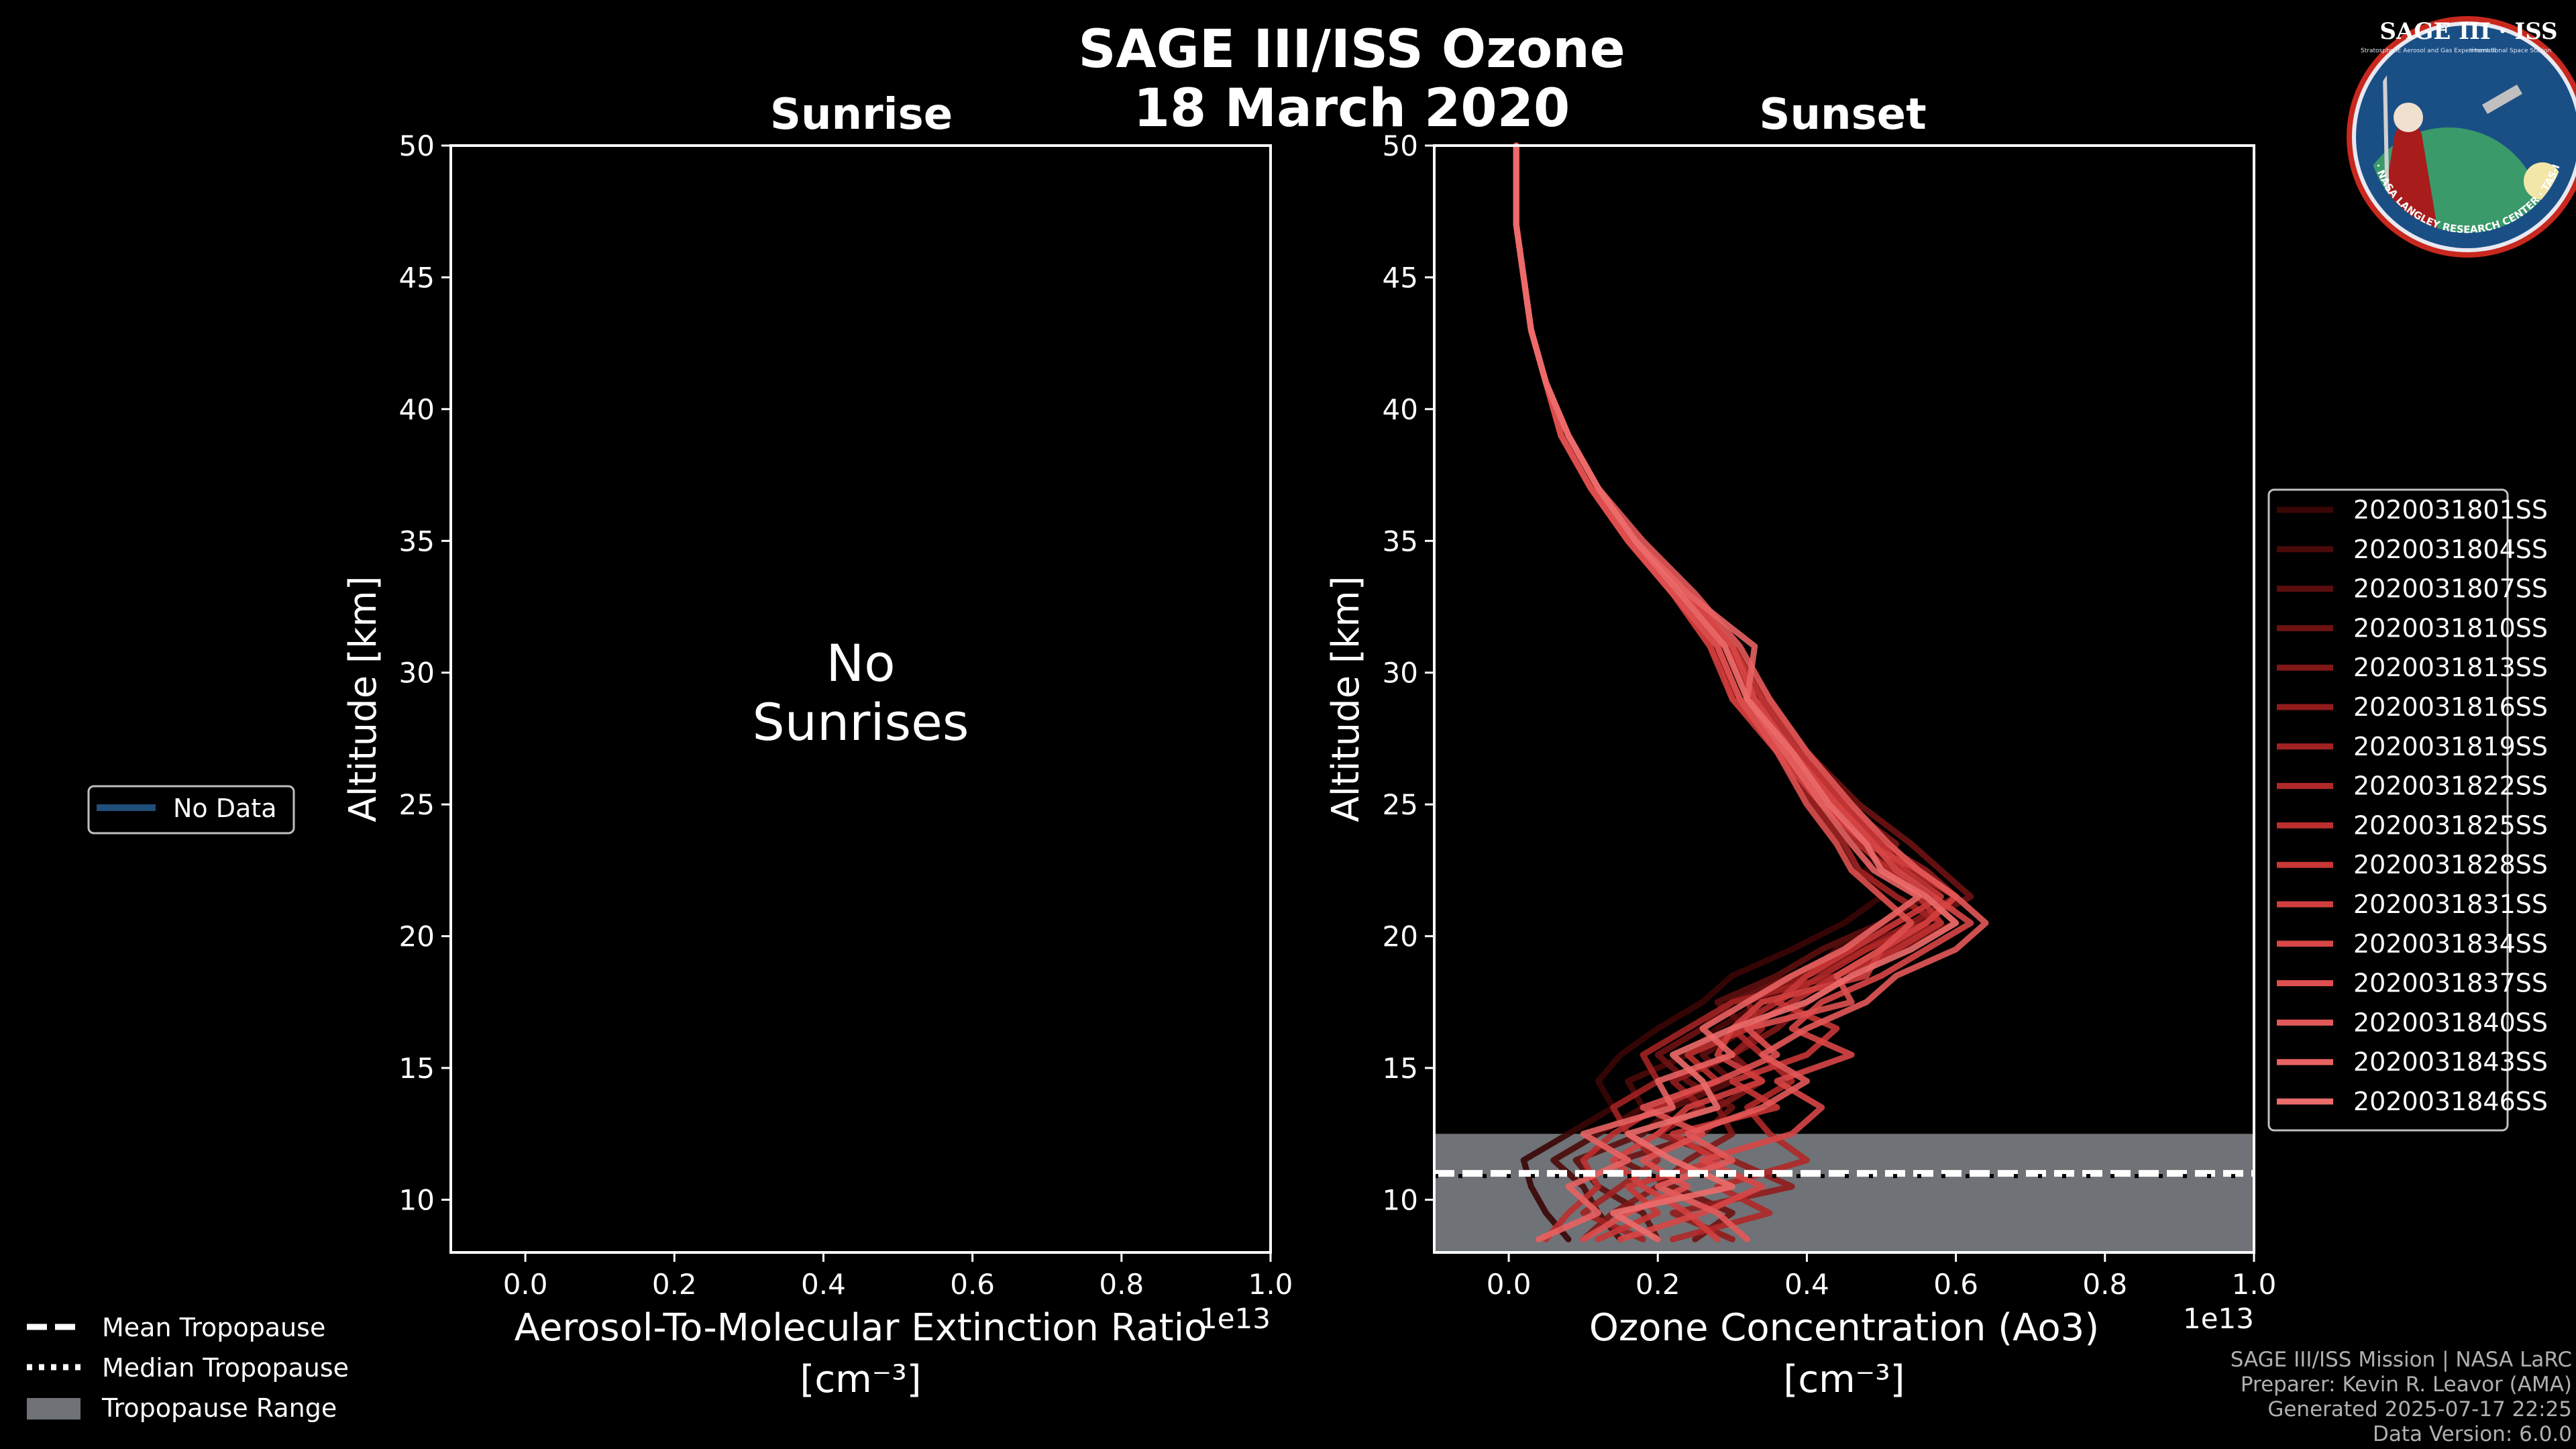 The height and width of the screenshot is (1449, 2576). Describe the element at coordinates (1657, 1284) in the screenshot. I see `sunset-x-tick-label: 0.2` at that location.